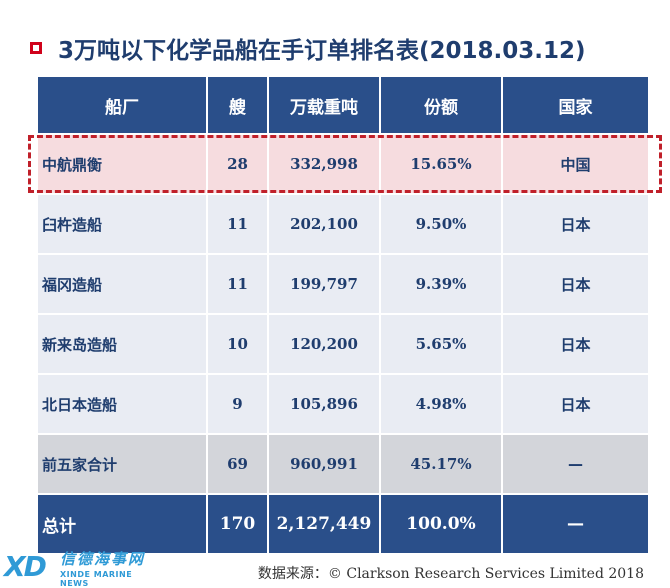 The width and height of the screenshot is (670, 588). Describe the element at coordinates (441, 164) in the screenshot. I see `cell-share: 15.65%` at that location.